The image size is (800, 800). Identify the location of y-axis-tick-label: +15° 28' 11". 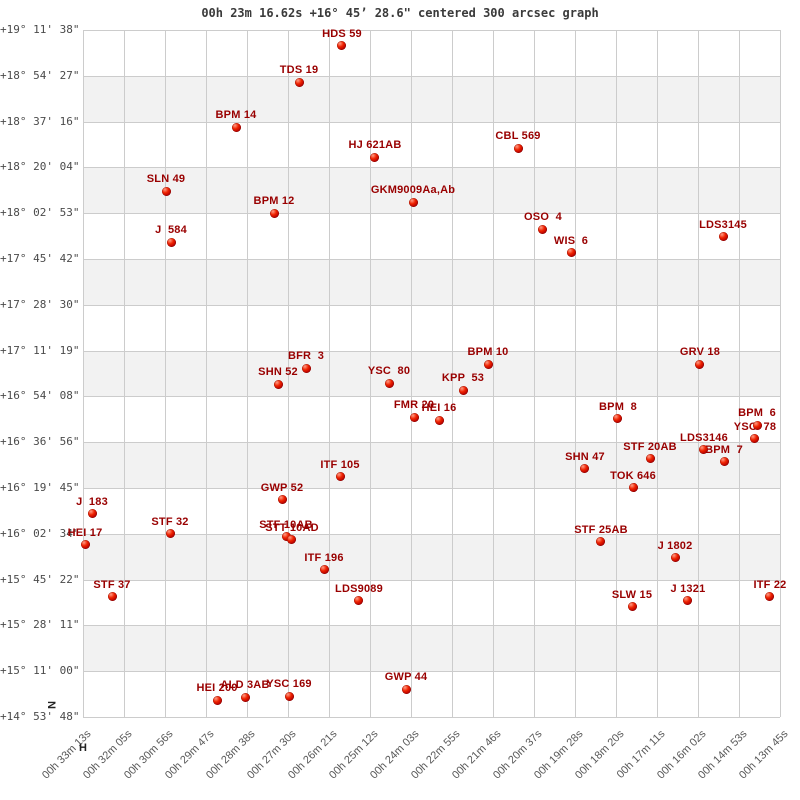
(40, 625).